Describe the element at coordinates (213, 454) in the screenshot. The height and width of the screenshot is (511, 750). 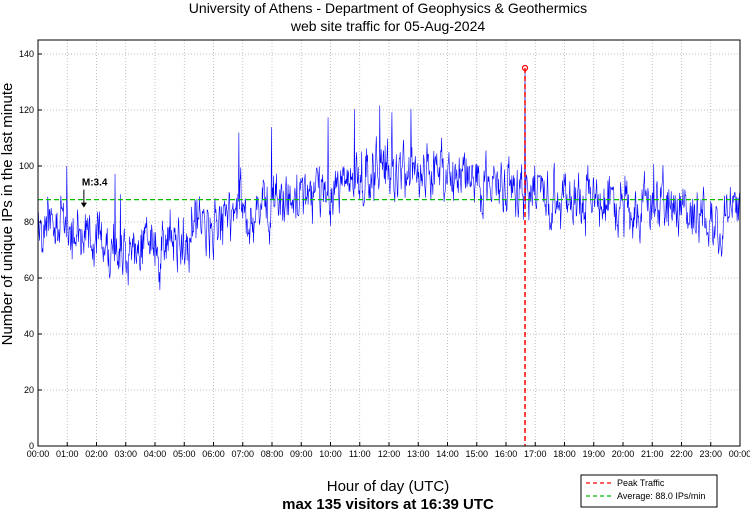
I see `x-tick-label: 06:00` at that location.